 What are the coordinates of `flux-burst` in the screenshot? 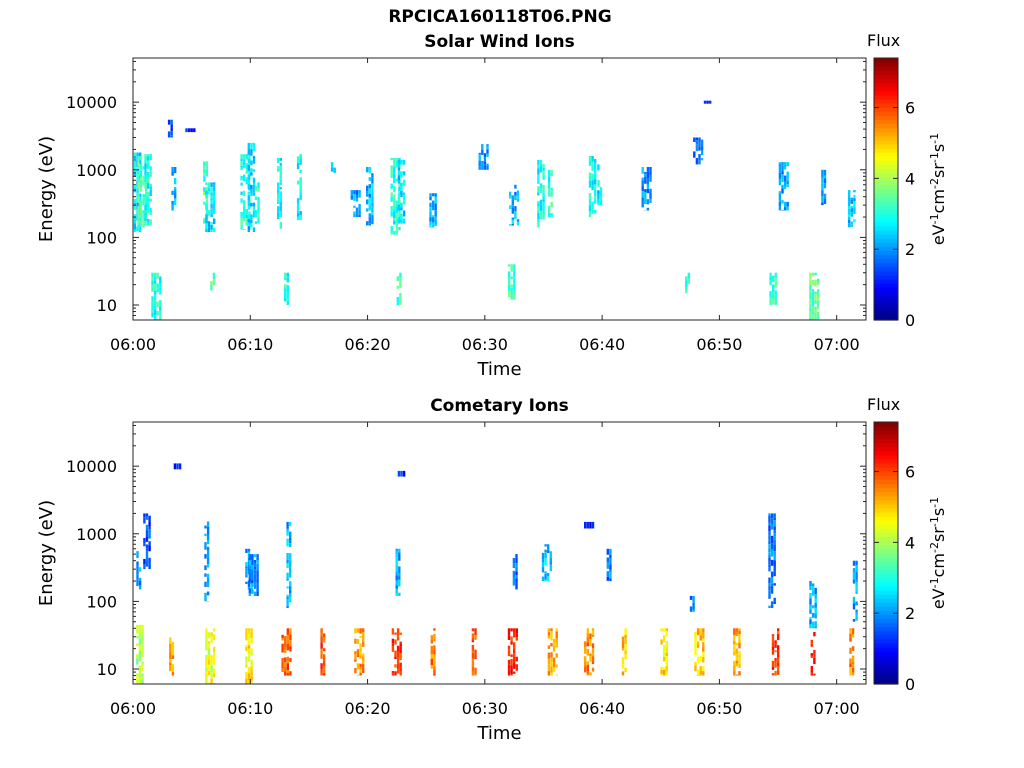 It's located at (174, 189).